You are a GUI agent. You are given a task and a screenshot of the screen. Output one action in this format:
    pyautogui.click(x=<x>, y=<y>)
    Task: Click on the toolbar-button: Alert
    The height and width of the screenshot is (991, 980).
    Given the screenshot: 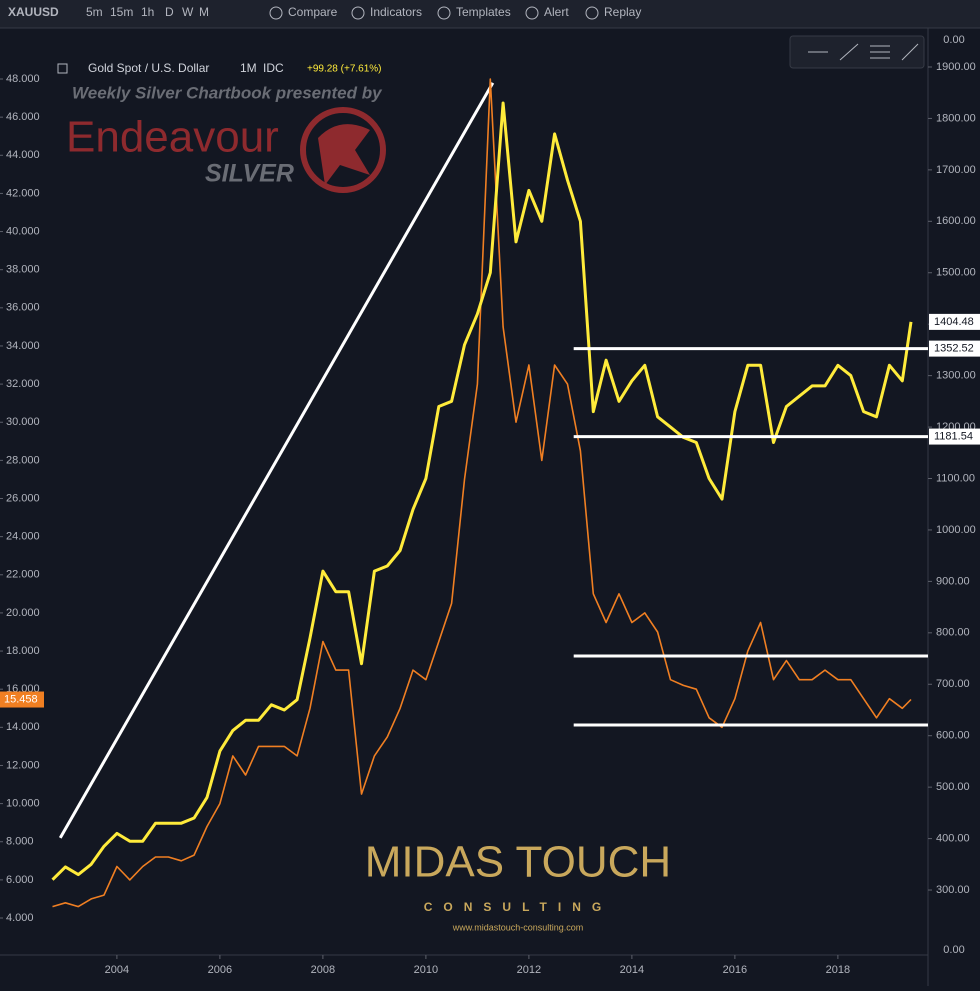 What is the action you would take?
    pyautogui.click(x=556, y=12)
    